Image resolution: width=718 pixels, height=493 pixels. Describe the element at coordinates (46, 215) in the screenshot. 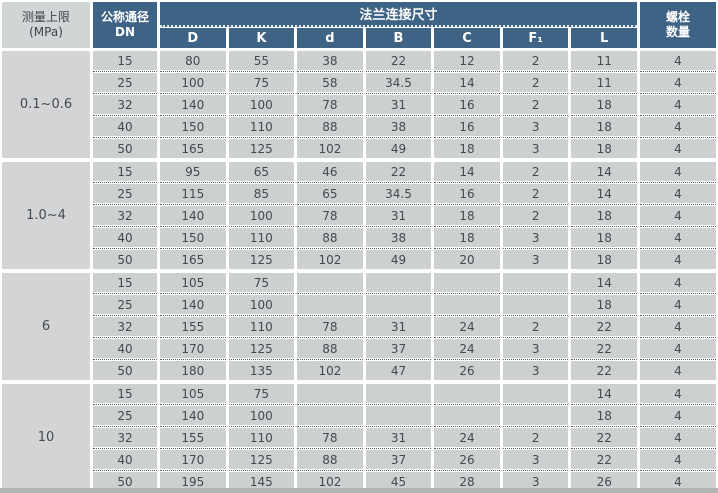

I see `pressure-limit-cell: 1.0~4` at that location.